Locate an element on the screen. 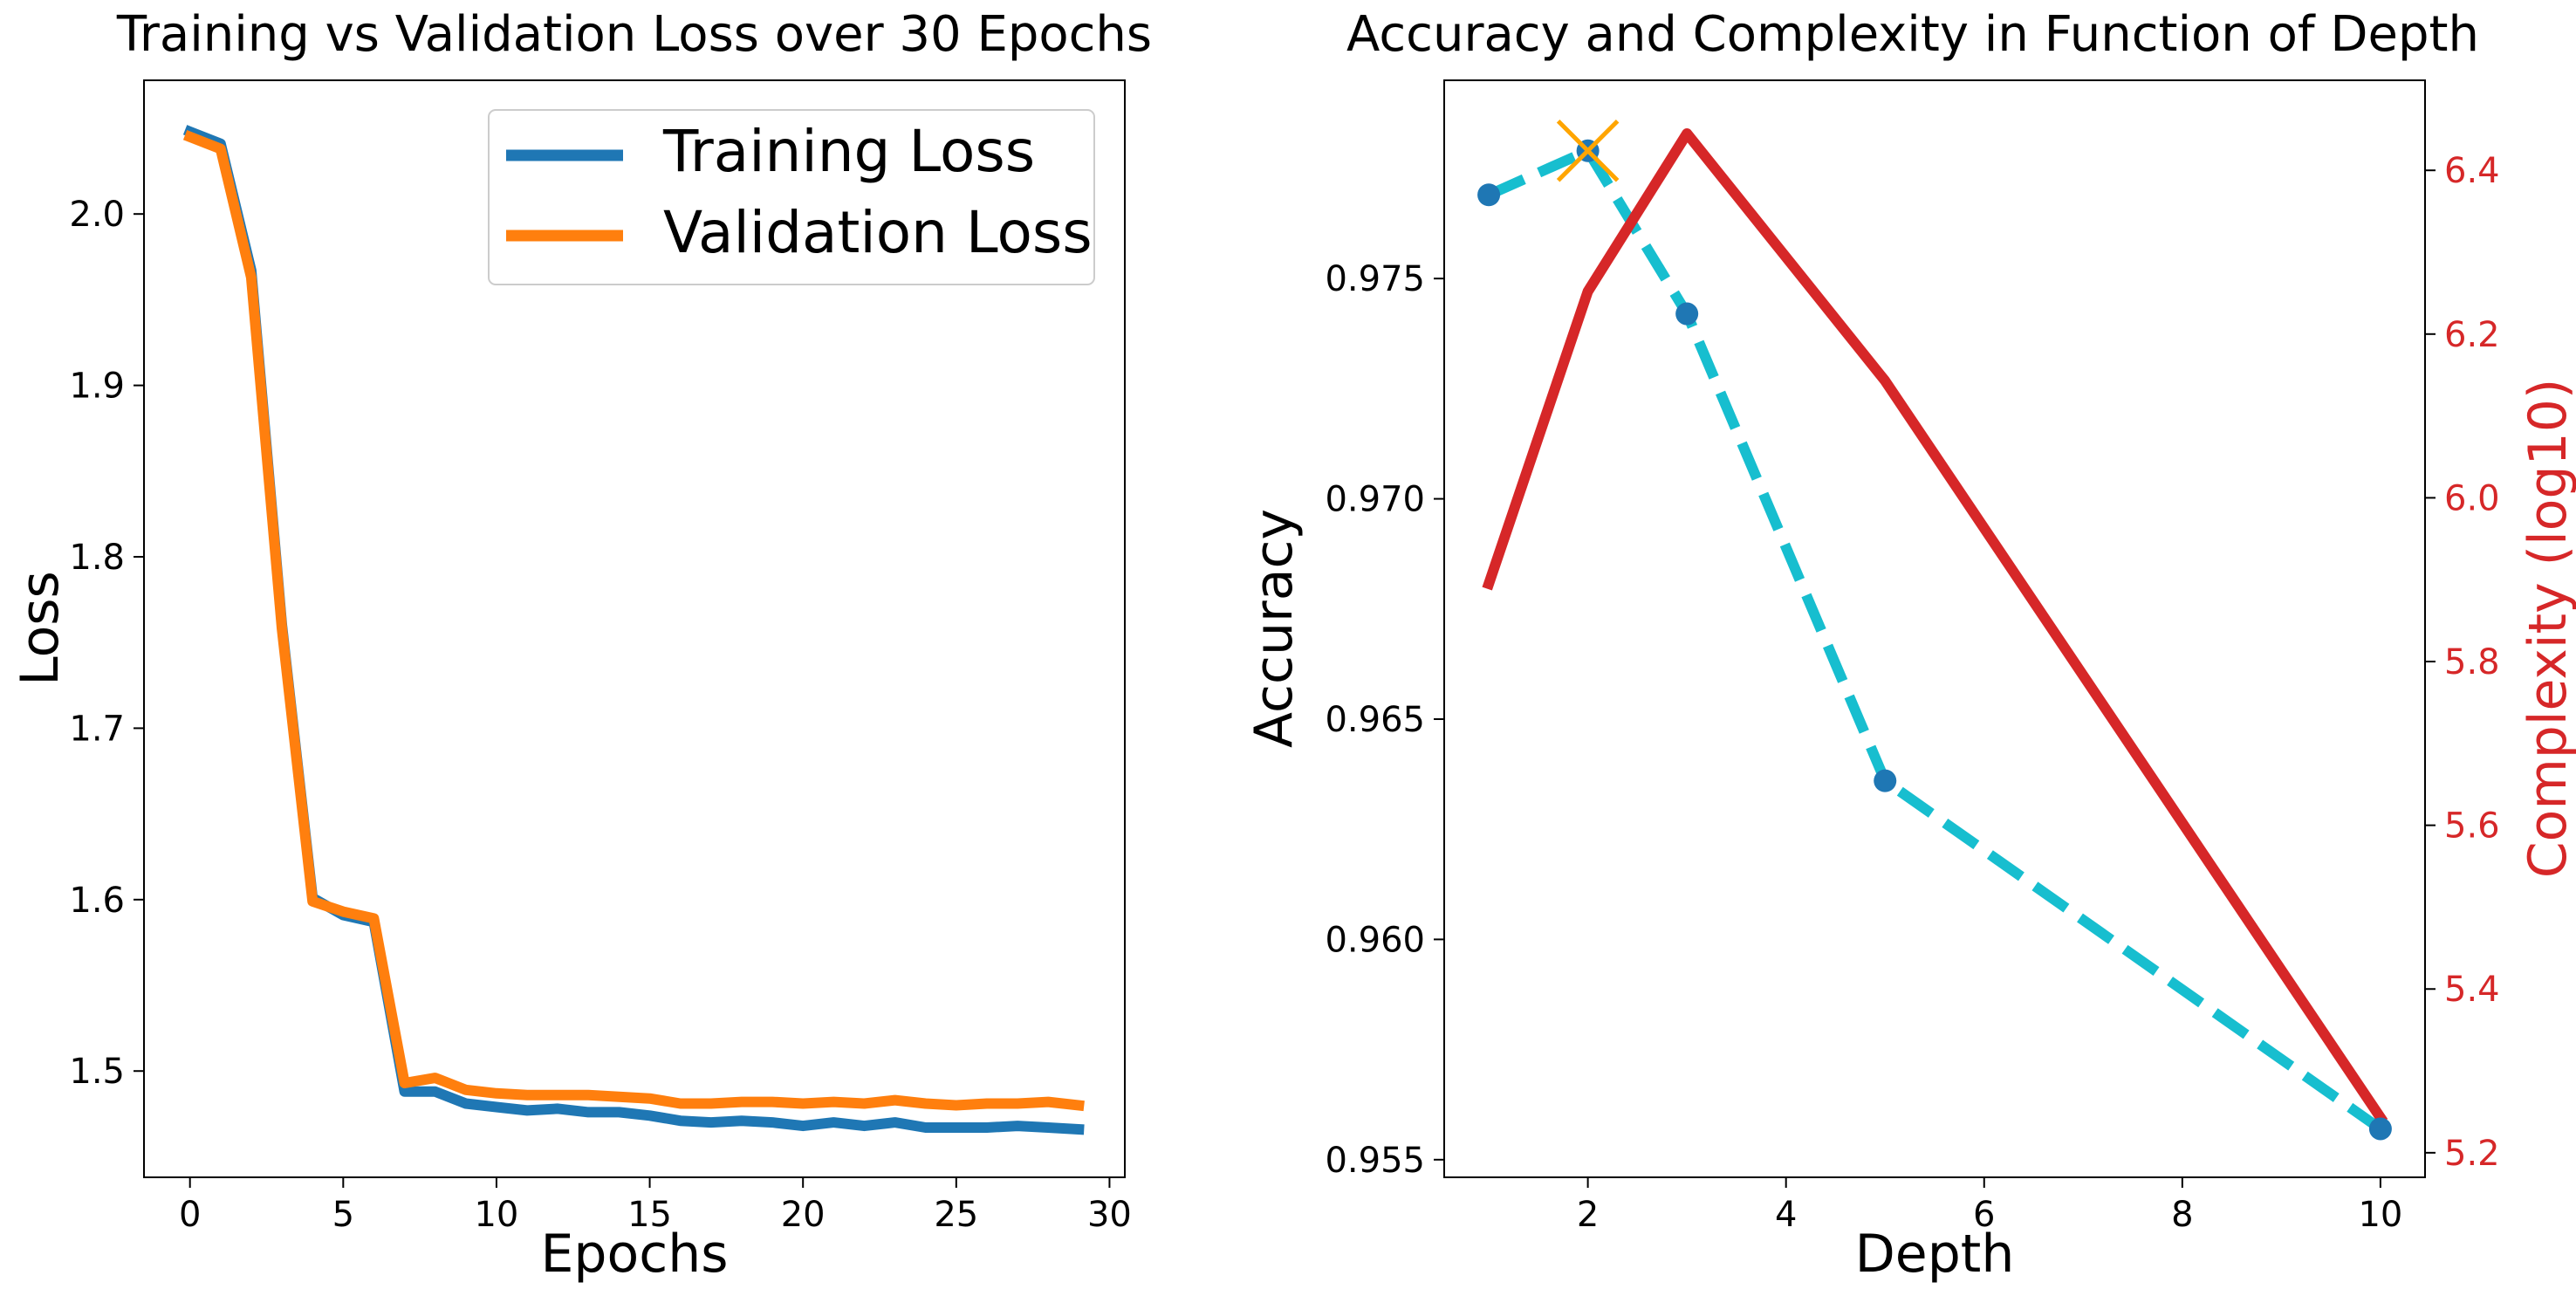 Image resolution: width=2576 pixels, height=1296 pixels. depth-x-ticks: 2 4 6 8 10 is located at coordinates (1989, 1206).